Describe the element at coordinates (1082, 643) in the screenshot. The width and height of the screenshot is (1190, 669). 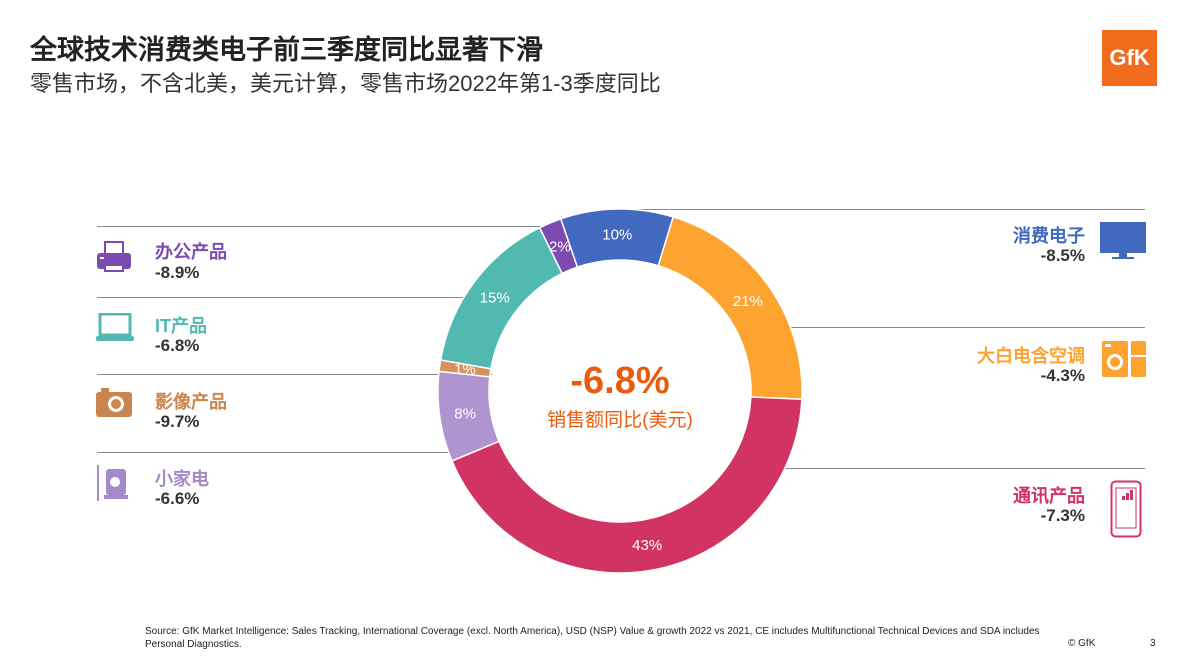
I see `copyright: © GfK` at that location.